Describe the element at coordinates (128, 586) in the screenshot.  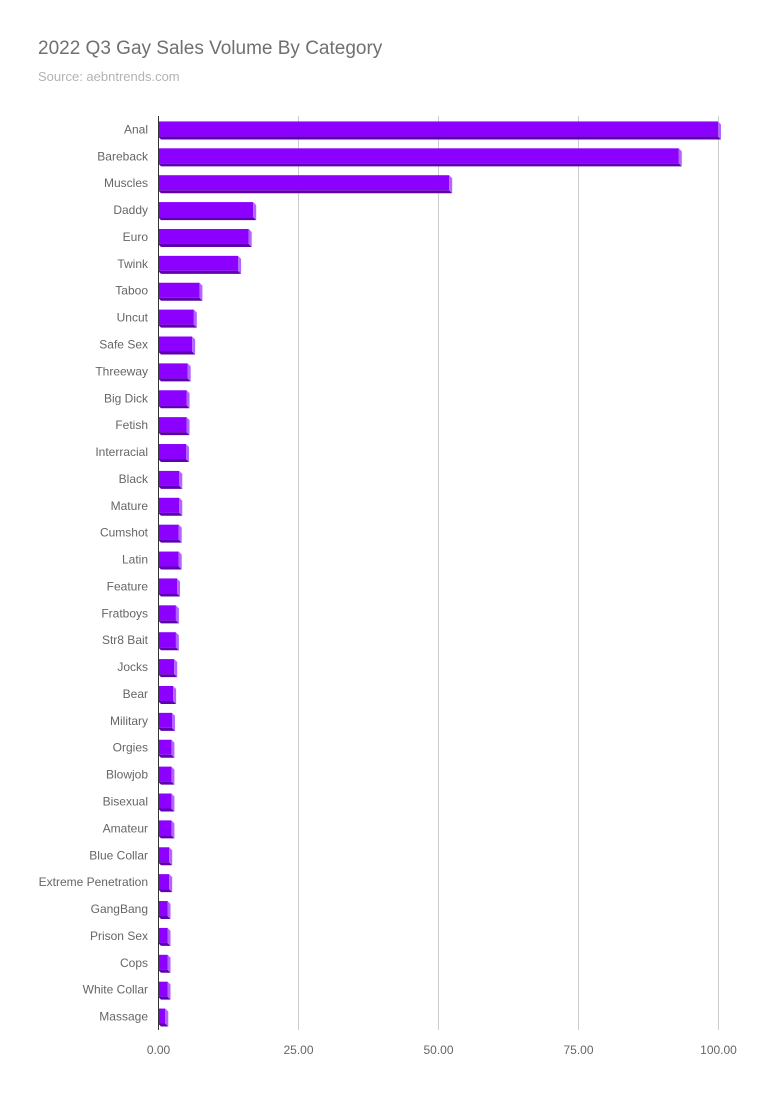
I see `category-label: Feature` at that location.